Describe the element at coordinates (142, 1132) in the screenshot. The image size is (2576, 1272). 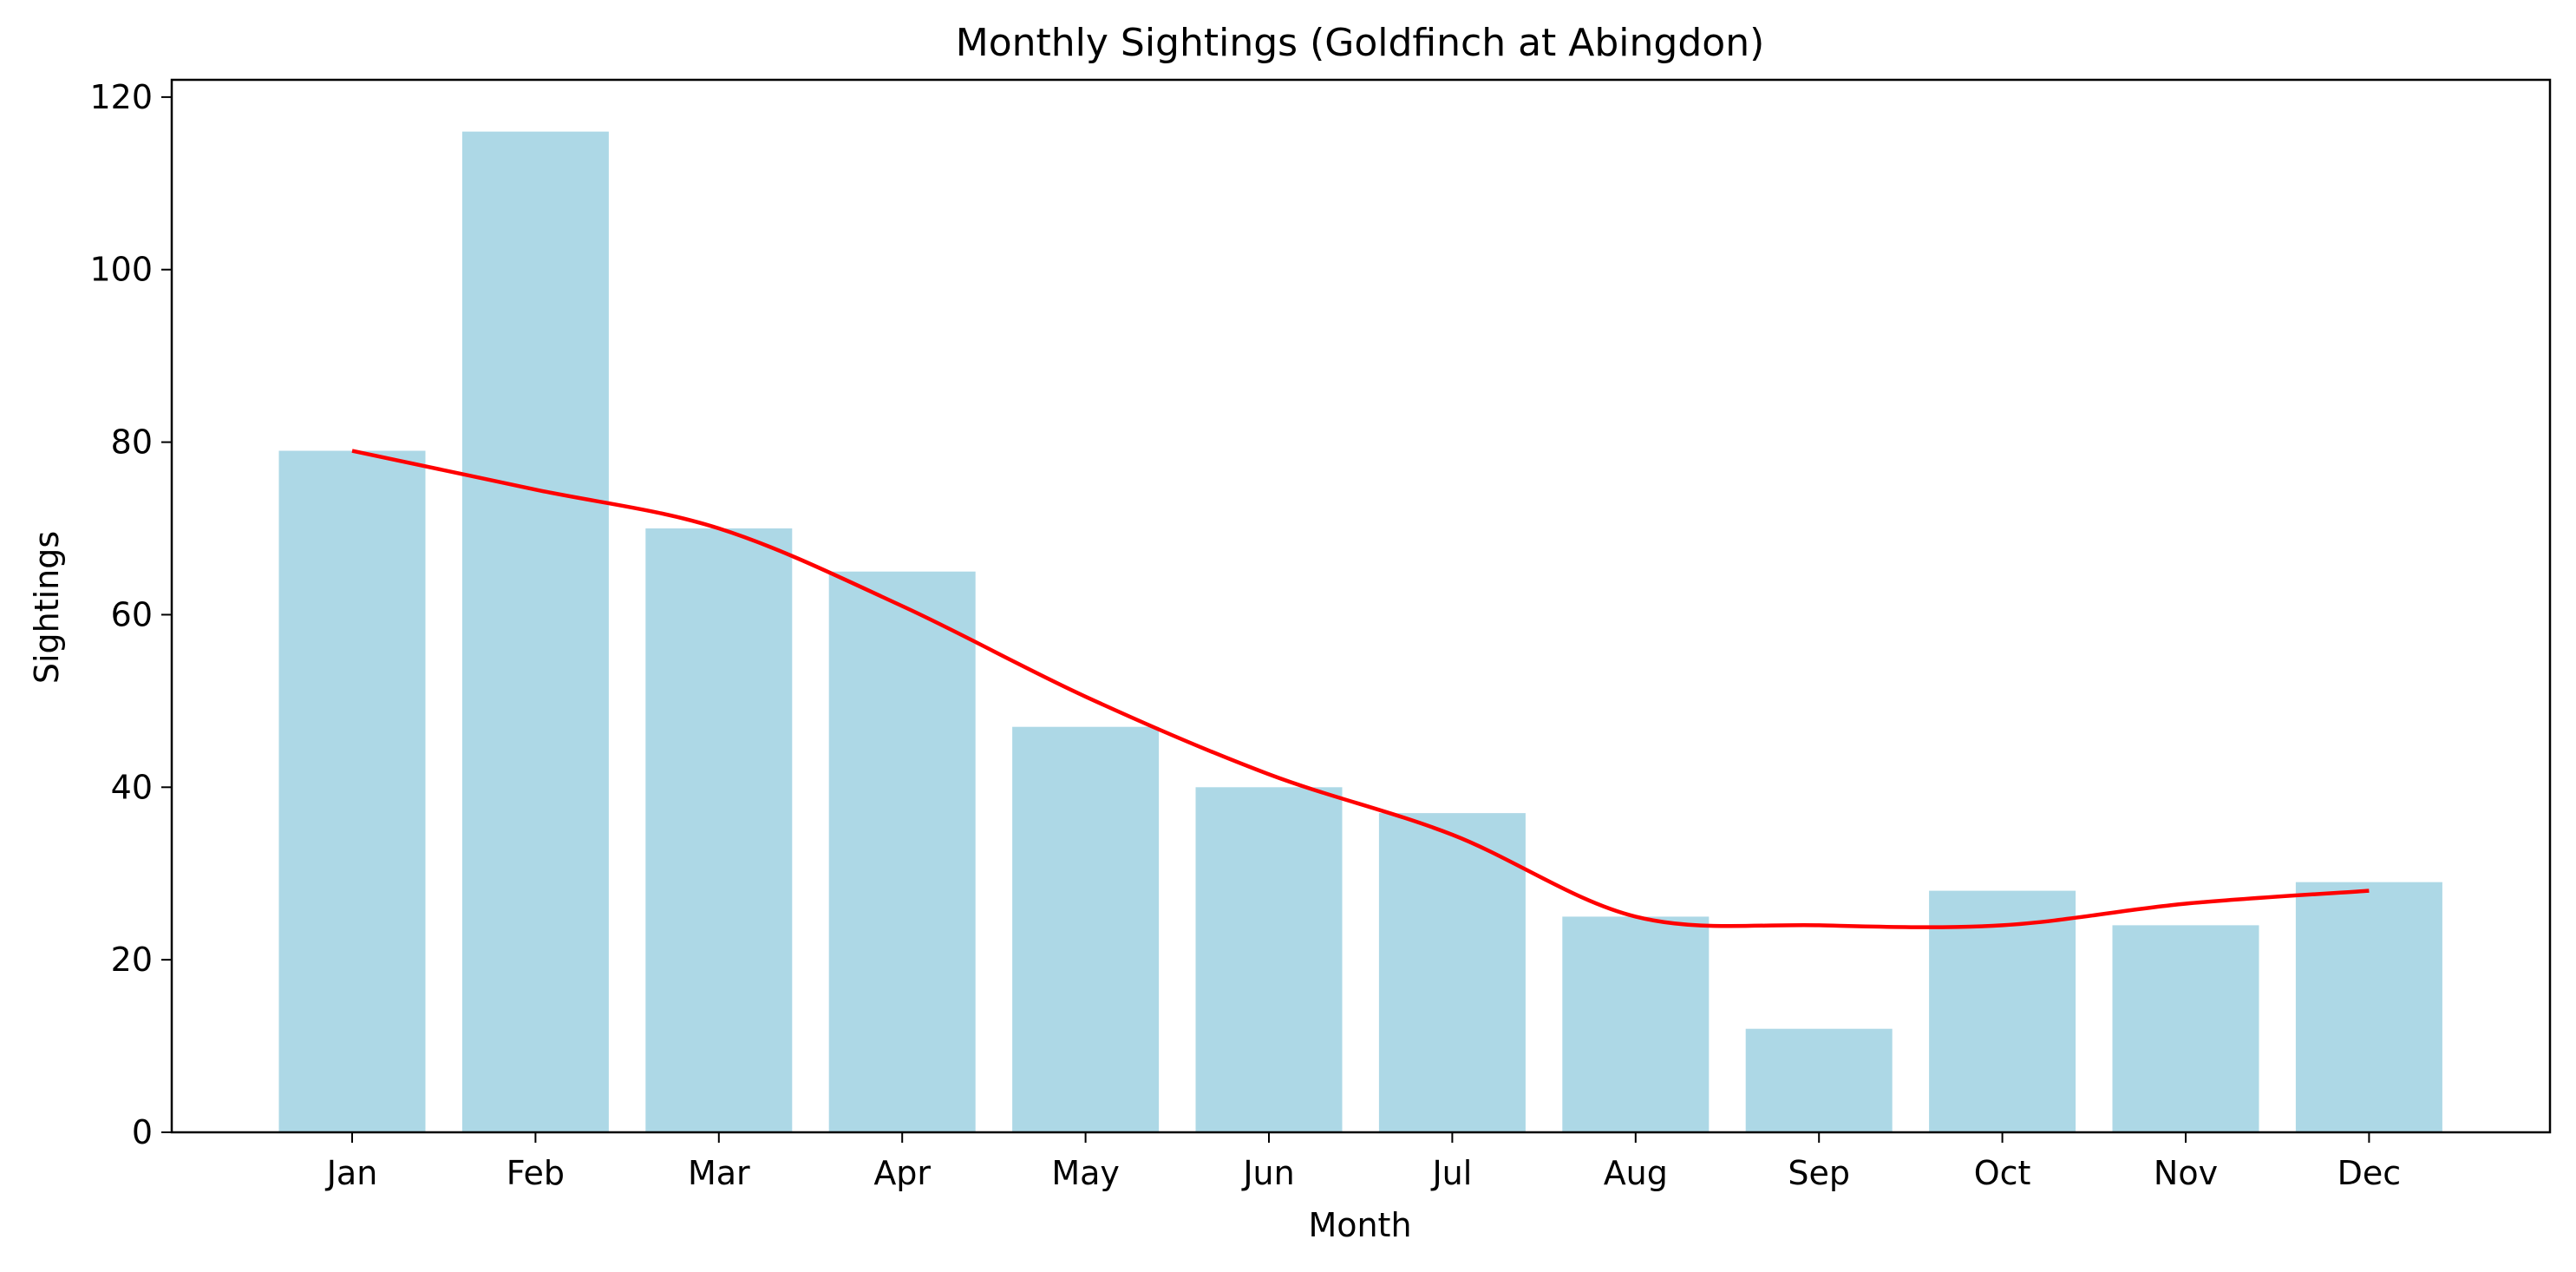
I see `y-tick-label-0: 0` at that location.